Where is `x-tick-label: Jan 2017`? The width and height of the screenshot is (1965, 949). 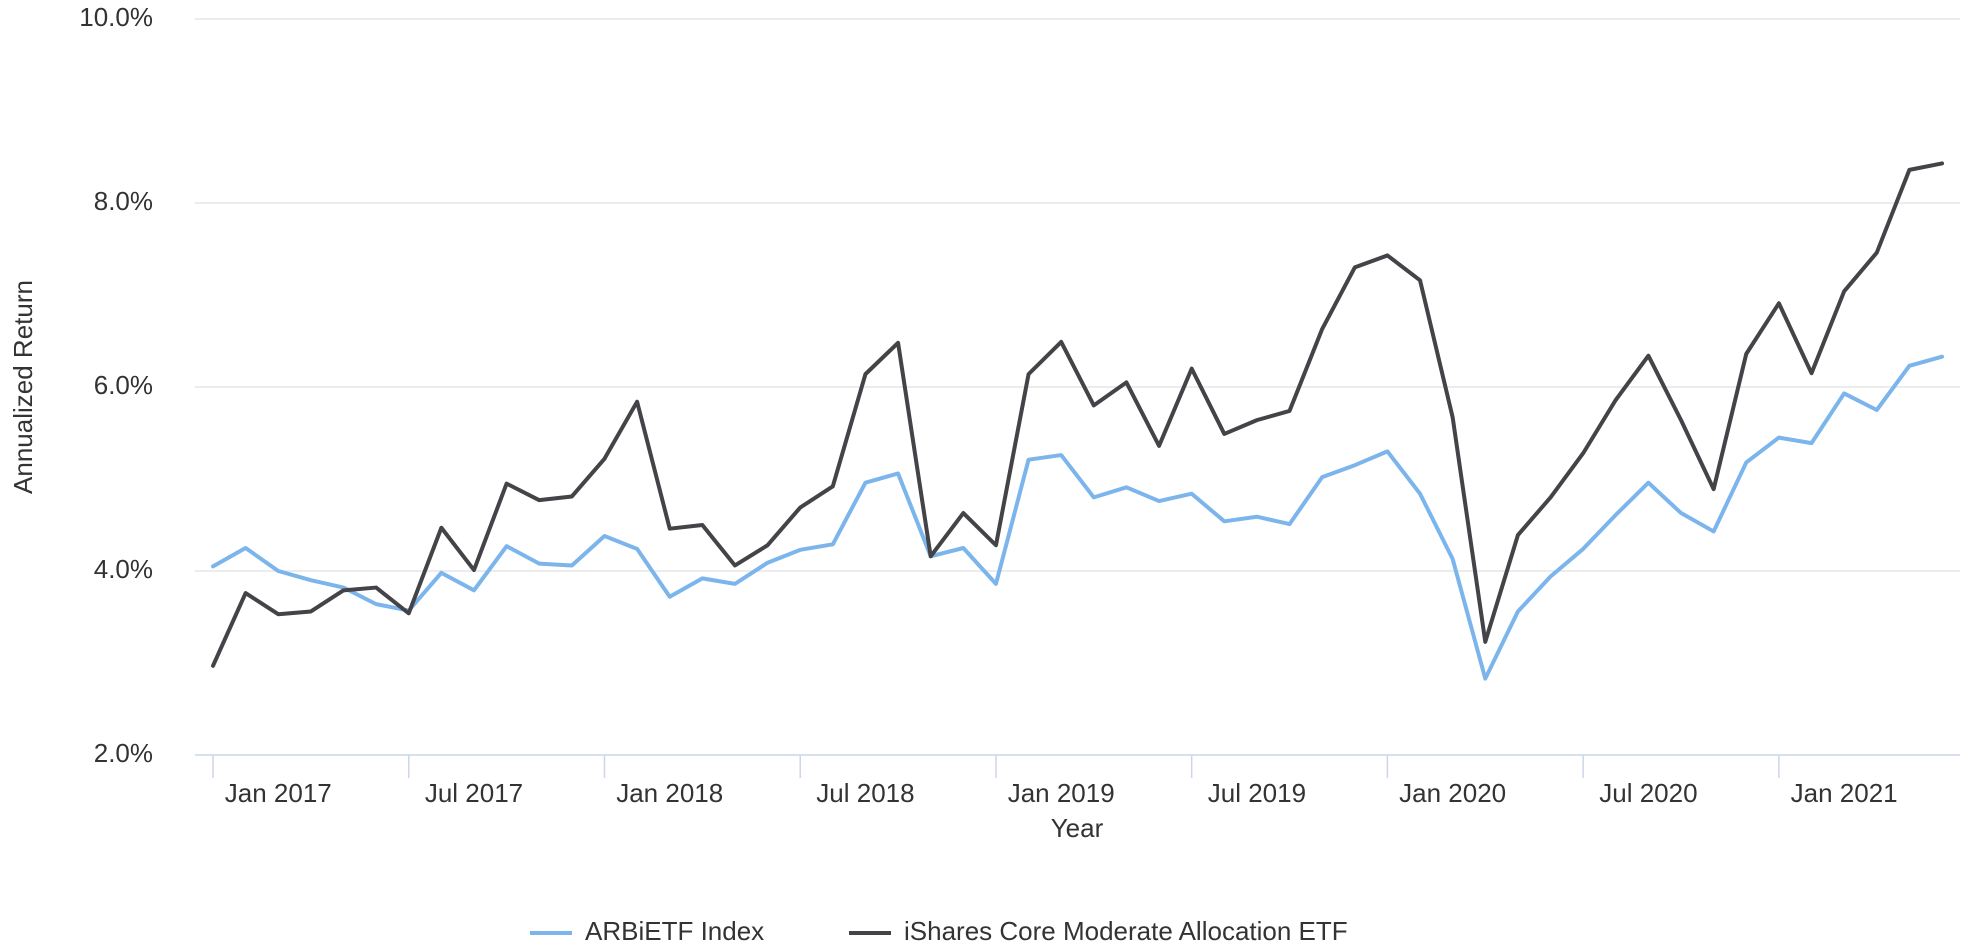 x-tick-label: Jan 2017 is located at coordinates (278, 793).